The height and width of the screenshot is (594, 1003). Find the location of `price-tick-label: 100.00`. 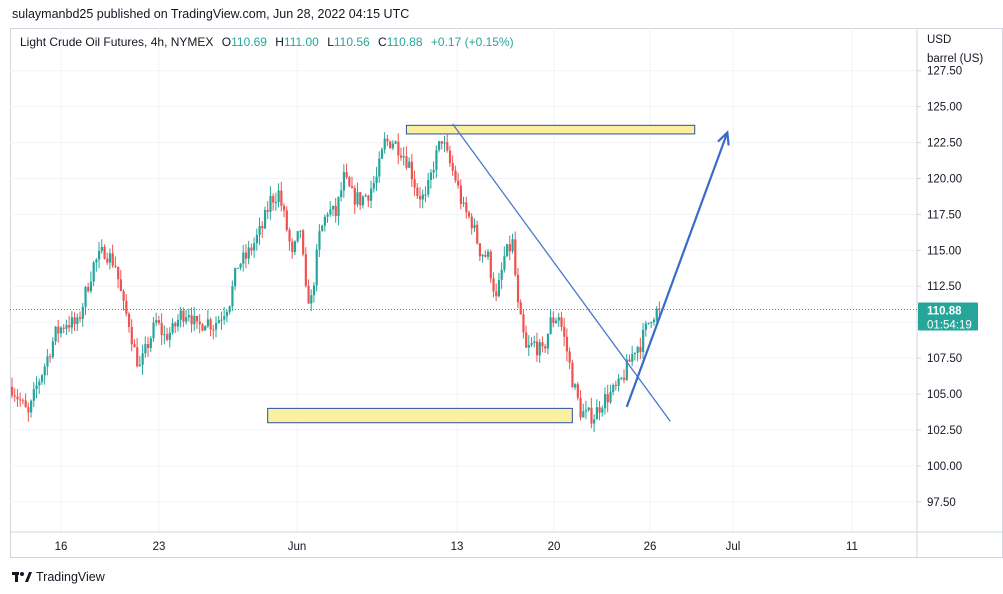

price-tick-label: 100.00 is located at coordinates (944, 467).